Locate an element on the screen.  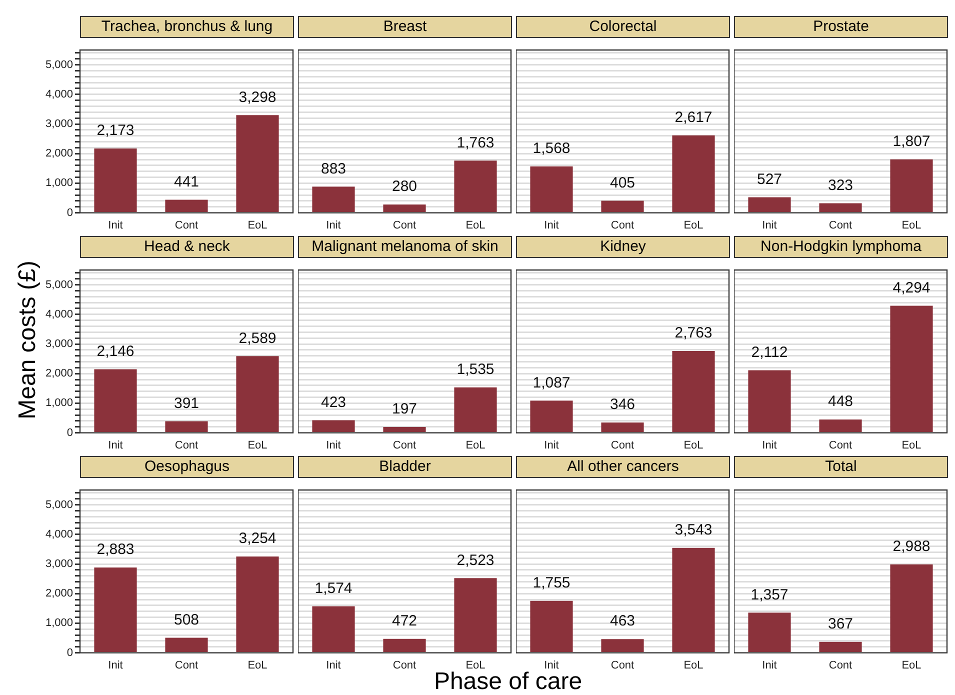
chart-title: Oesophagus is located at coordinates (187, 467).